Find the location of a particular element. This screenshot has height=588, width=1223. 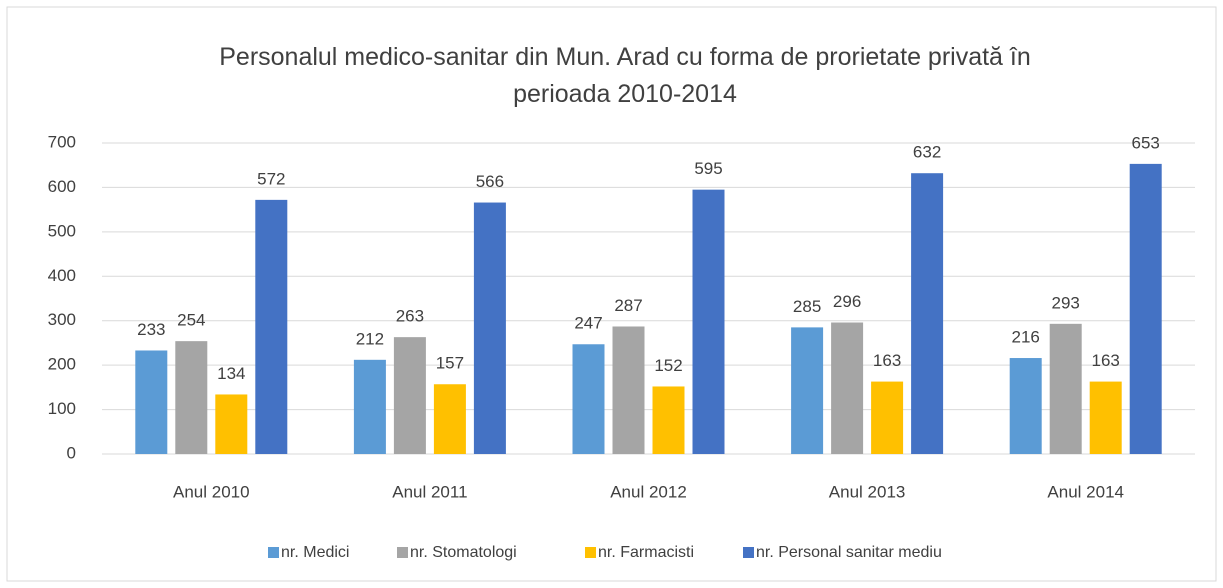

data-label: 263 is located at coordinates (410, 316).